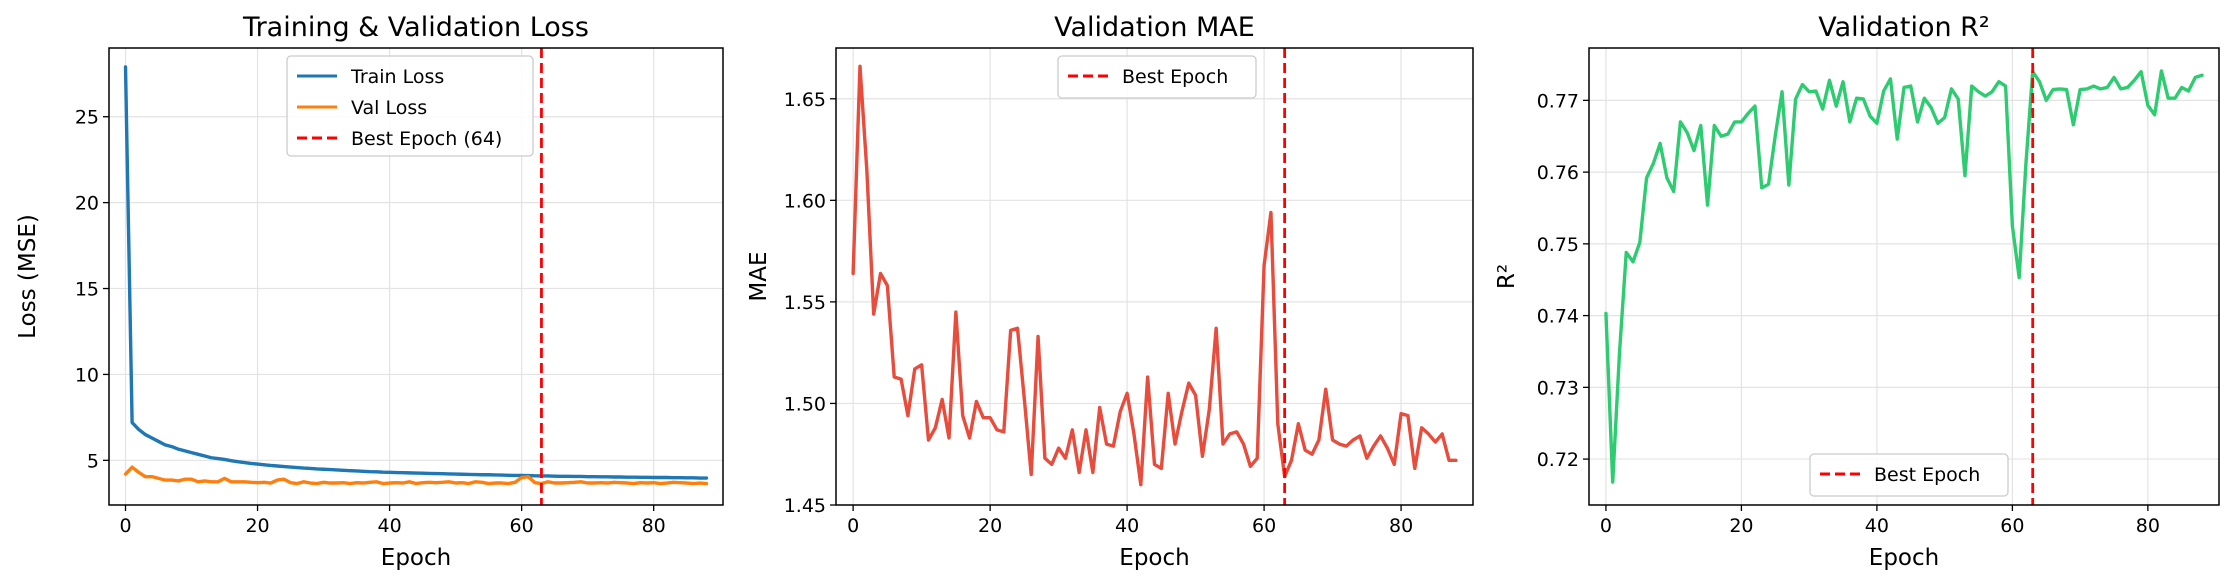 This screenshot has height=585, width=2236. Describe the element at coordinates (28, 276) in the screenshot. I see `loss-y-axis-label: Loss (MSE)` at that location.